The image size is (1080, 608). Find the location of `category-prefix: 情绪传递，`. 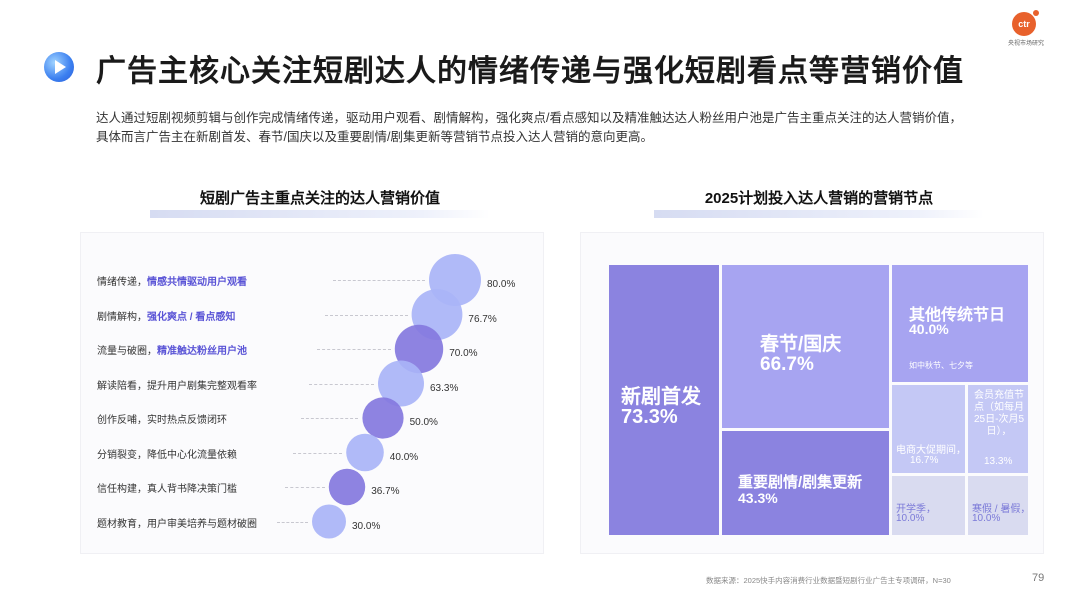

category-prefix: 情绪传递， is located at coordinates (122, 282).